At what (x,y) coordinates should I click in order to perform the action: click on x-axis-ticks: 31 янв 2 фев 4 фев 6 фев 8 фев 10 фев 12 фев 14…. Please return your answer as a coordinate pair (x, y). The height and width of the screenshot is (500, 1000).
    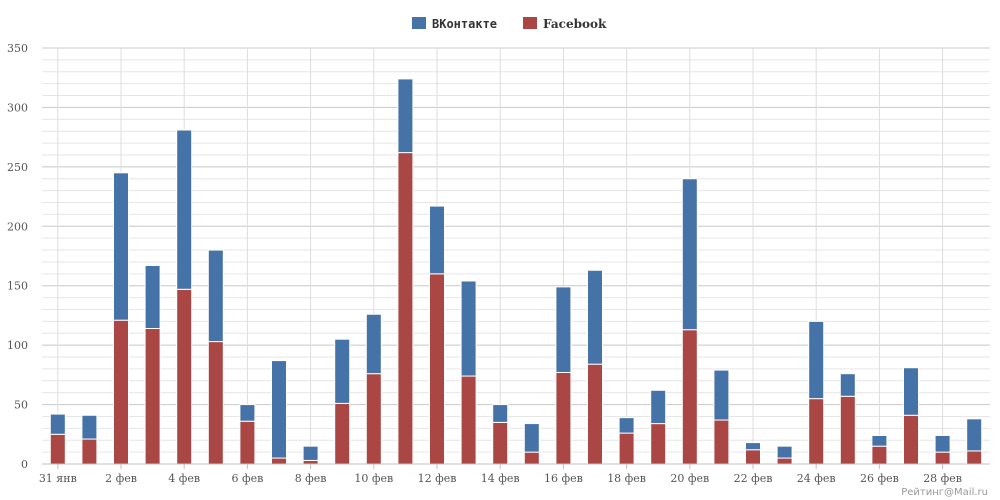
    Looking at the image, I should click on (500, 474).